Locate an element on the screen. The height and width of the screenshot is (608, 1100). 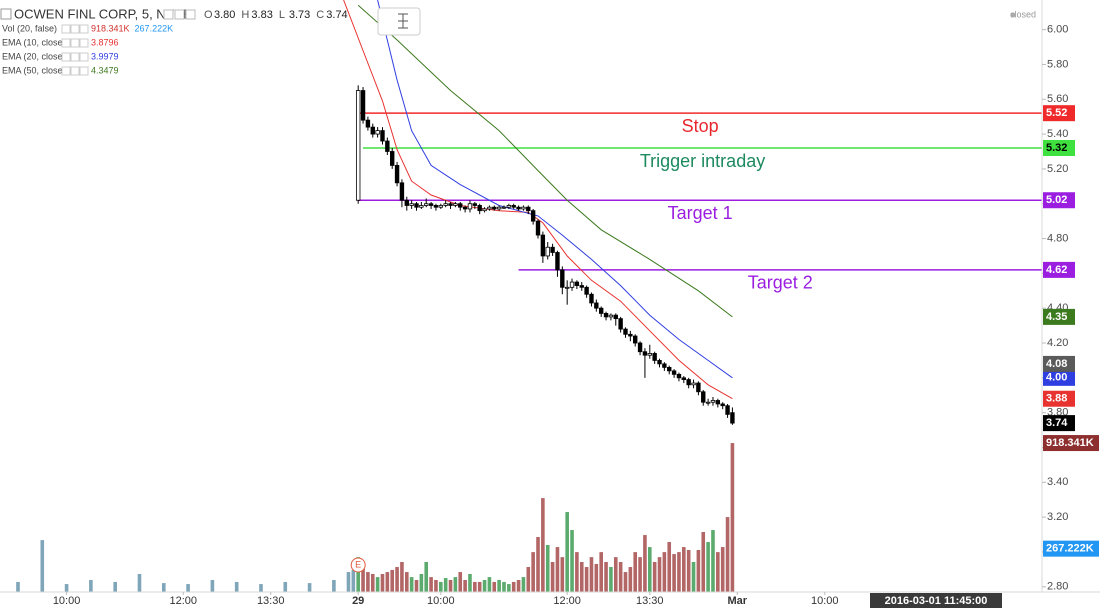
symbol: OCWEN FINL CORP, 5, NYSE is located at coordinates (103, 13).